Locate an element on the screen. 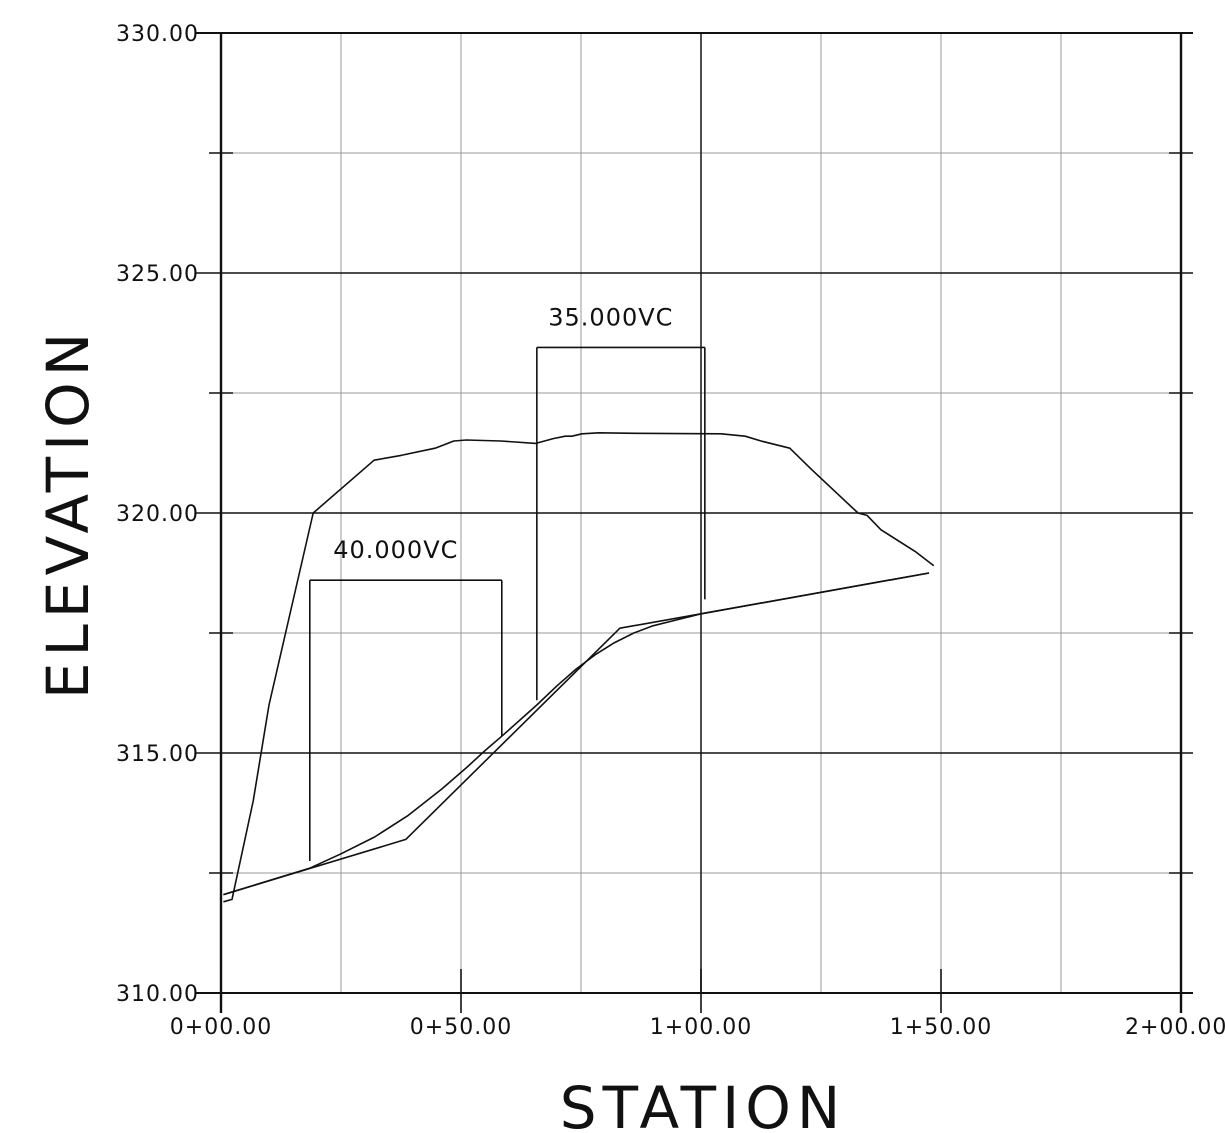 This screenshot has height=1133, width=1225. y-tick-label: 325.00 is located at coordinates (157, 274).